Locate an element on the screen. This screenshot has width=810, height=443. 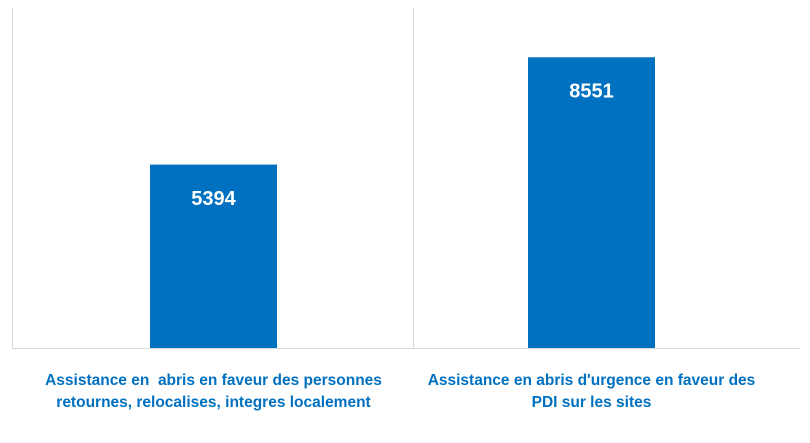
value-label: 8551 is located at coordinates (591, 92).